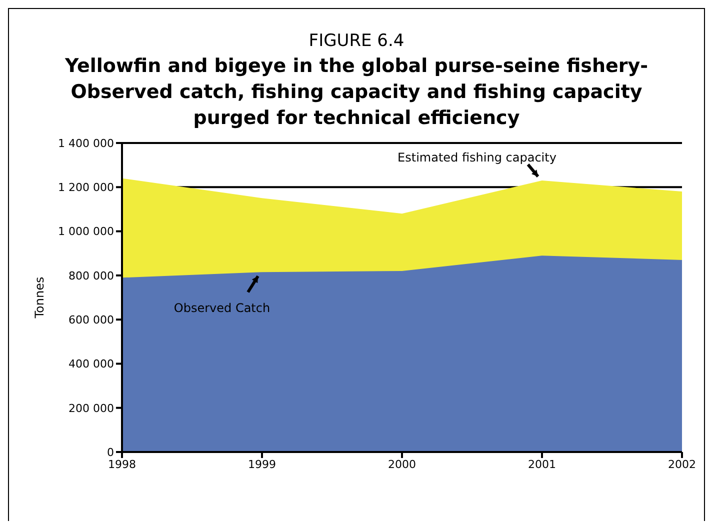  I want to click on y-tick-label: 800 000, so click(91, 275).